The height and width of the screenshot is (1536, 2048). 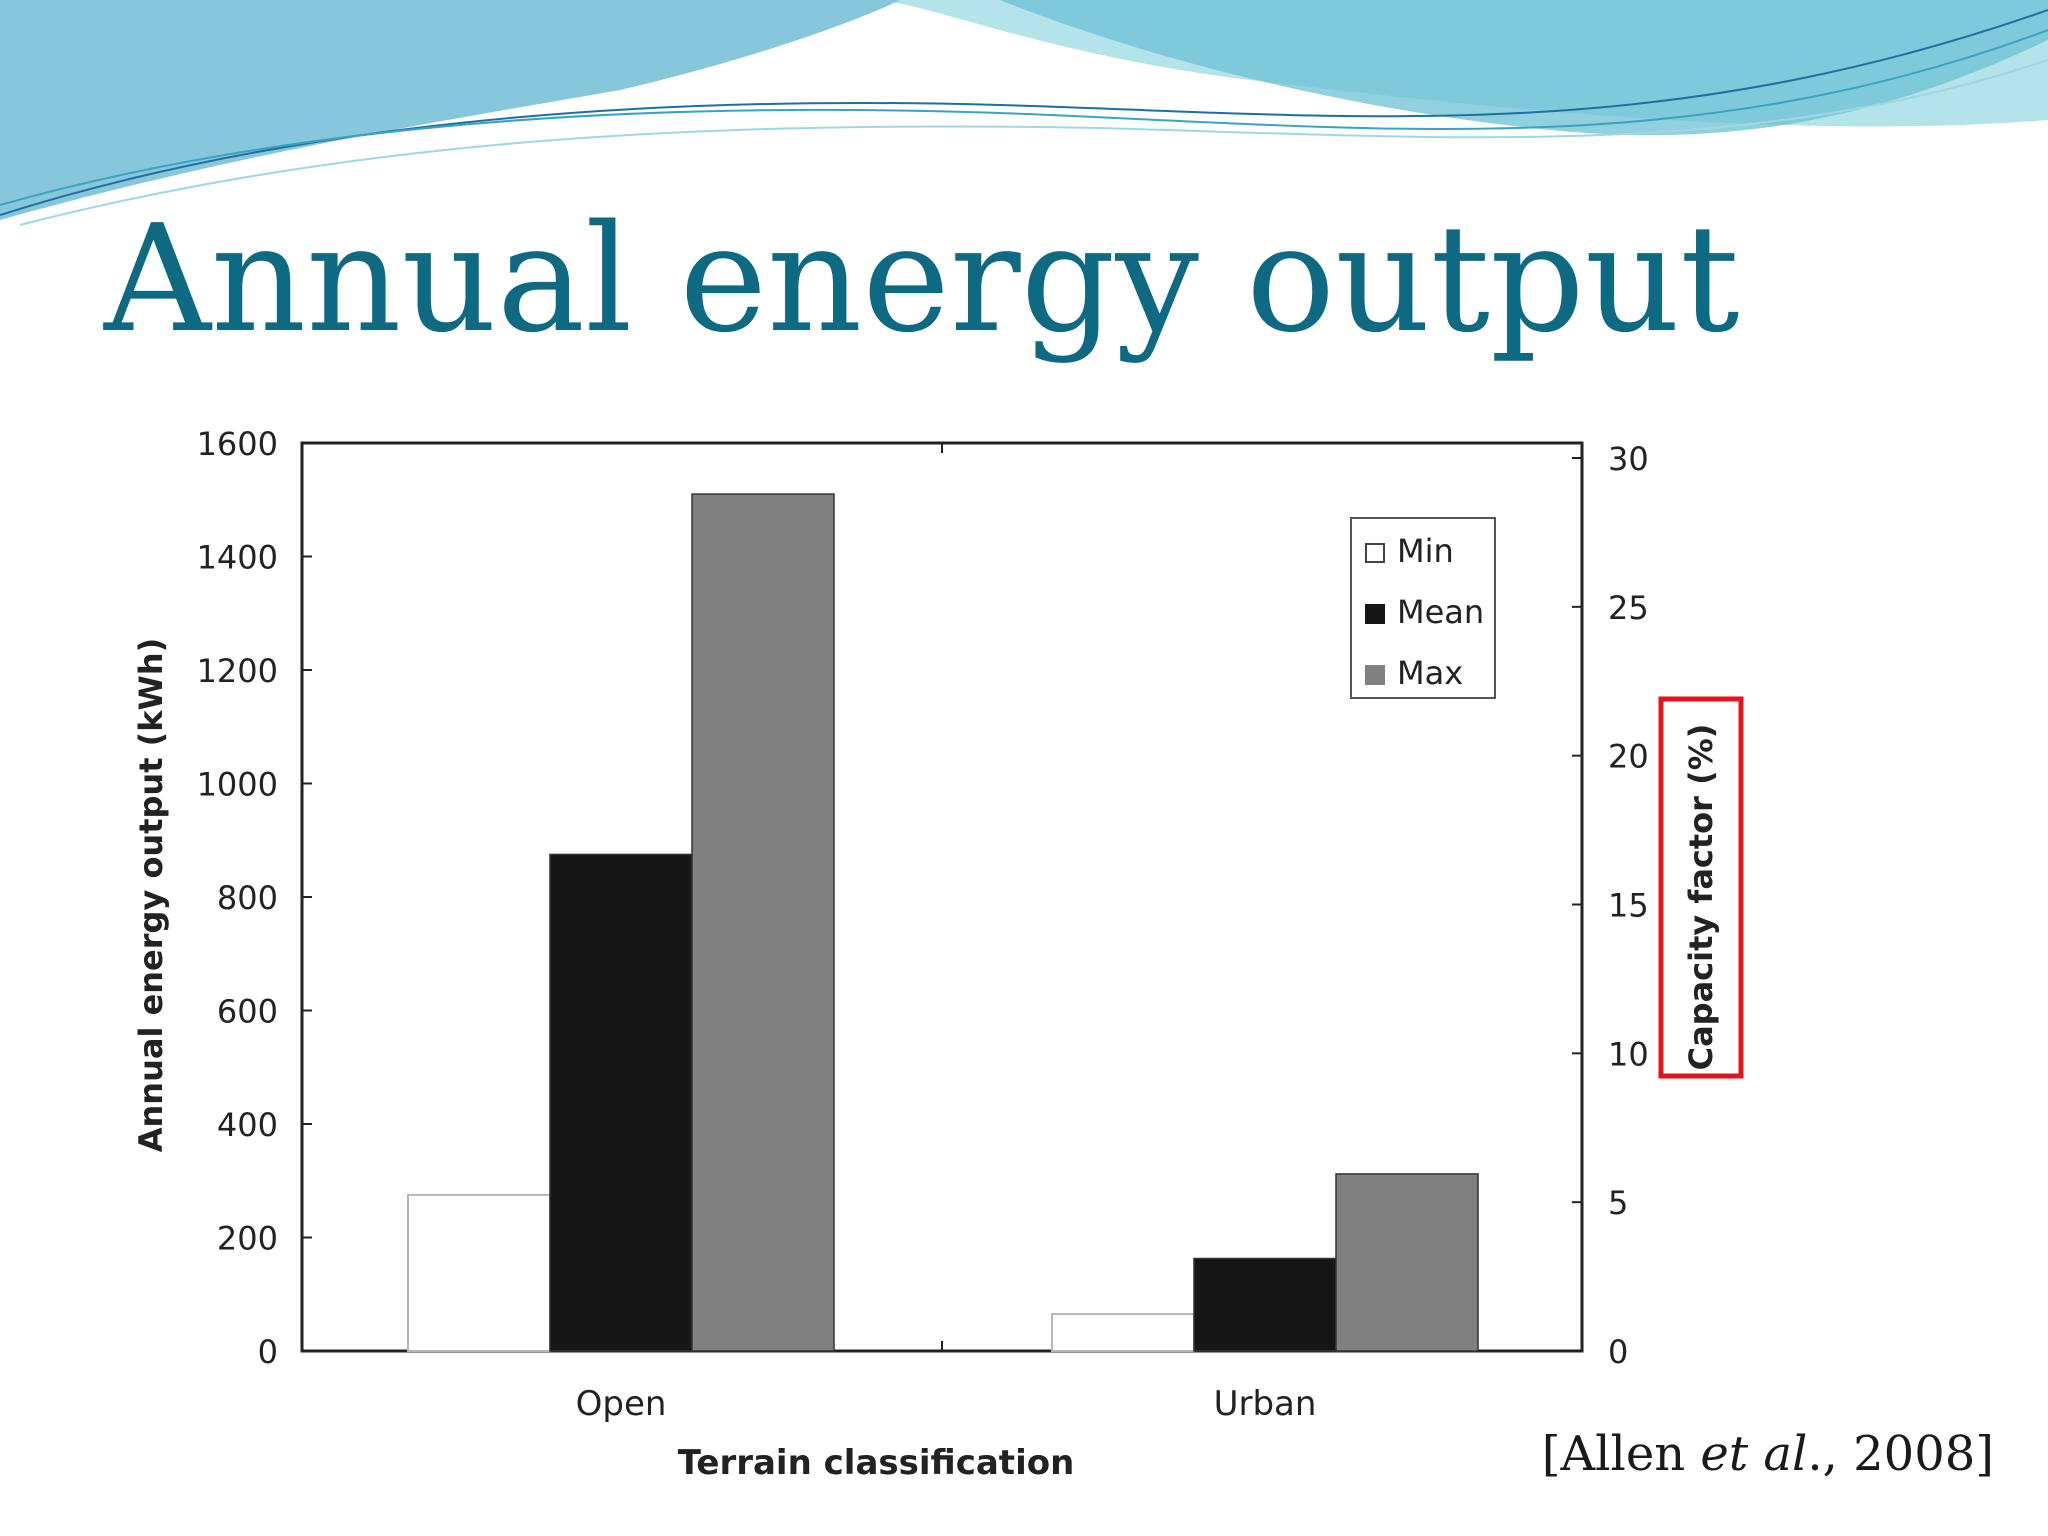 I want to click on y-tick-label: 0, so click(x=268, y=1352).